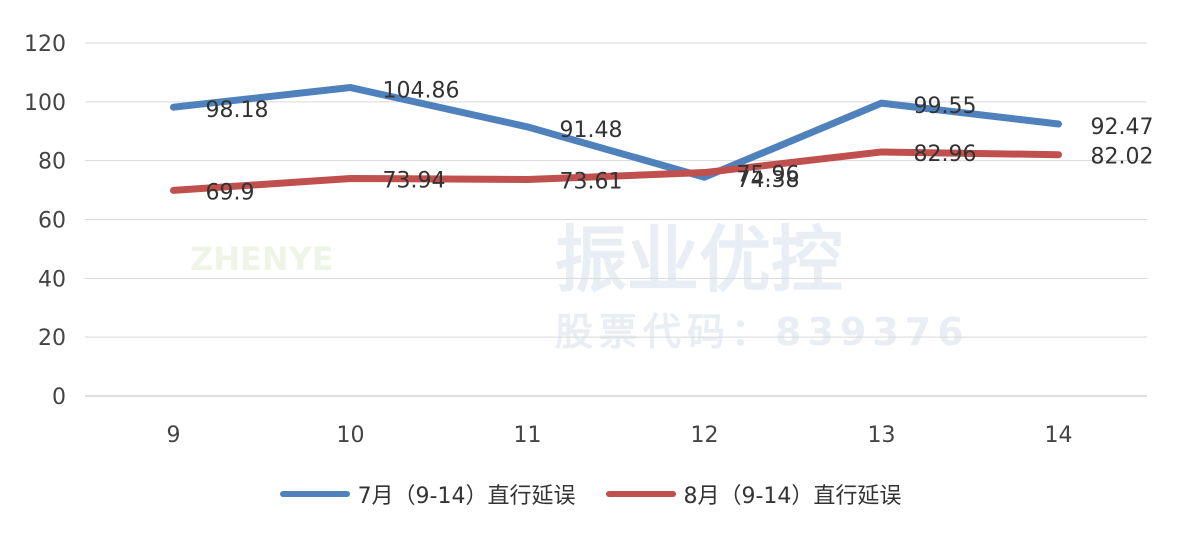  Describe the element at coordinates (421, 91) in the screenshot. I see `data-label: 104.86` at that location.